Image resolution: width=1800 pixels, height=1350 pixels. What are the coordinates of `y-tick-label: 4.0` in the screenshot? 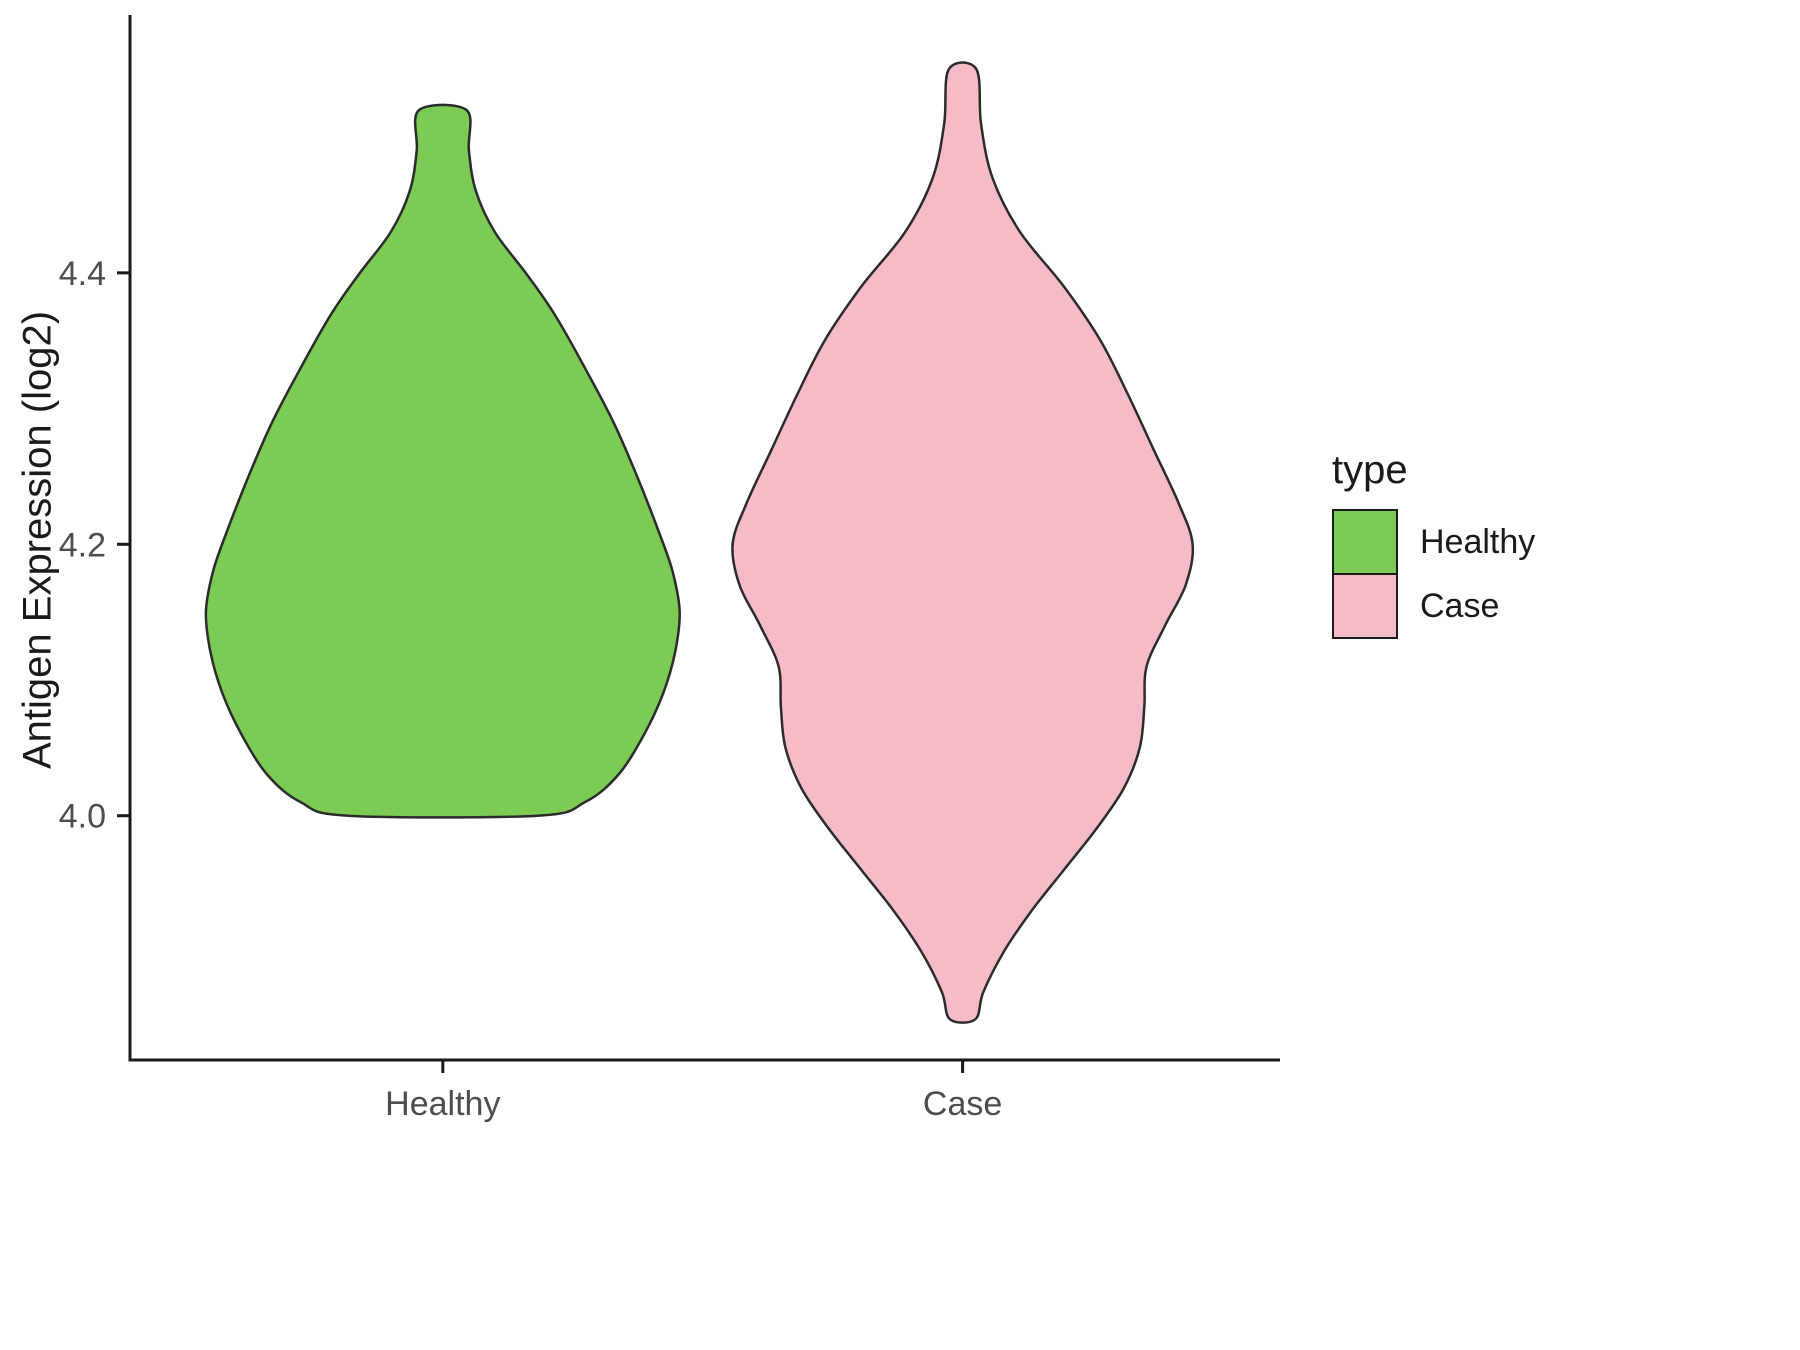 It's located at (82, 817).